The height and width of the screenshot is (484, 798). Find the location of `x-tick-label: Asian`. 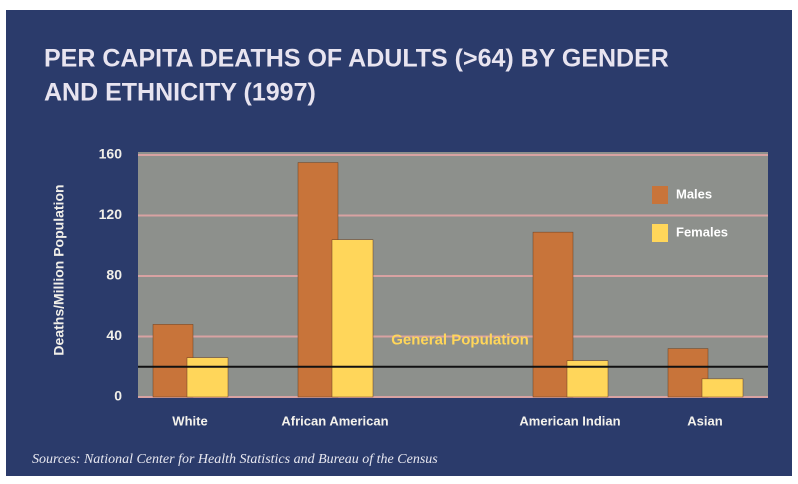

x-tick-label: Asian is located at coordinates (704, 420).